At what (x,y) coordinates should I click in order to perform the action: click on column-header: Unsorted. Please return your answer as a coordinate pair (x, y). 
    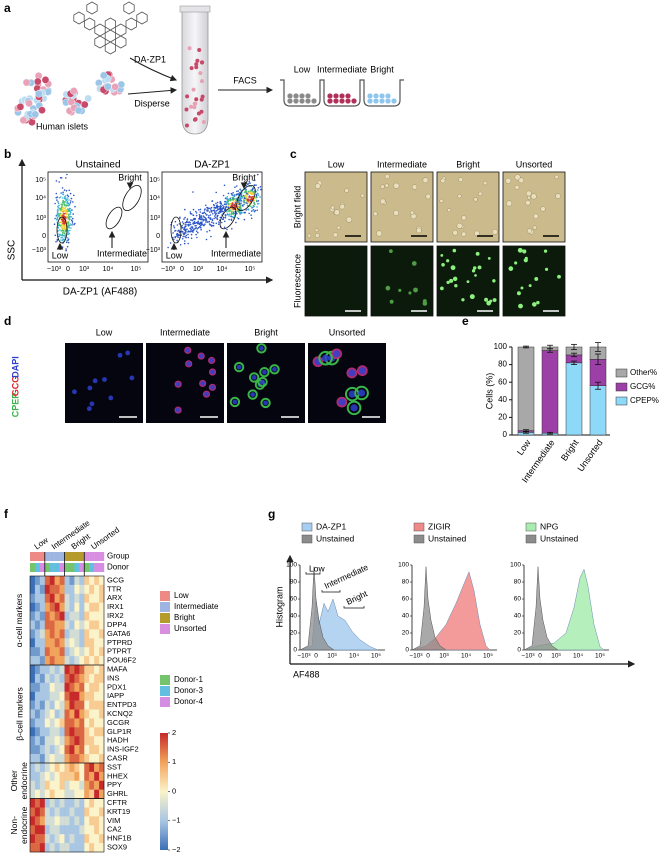
    Looking at the image, I should click on (347, 332).